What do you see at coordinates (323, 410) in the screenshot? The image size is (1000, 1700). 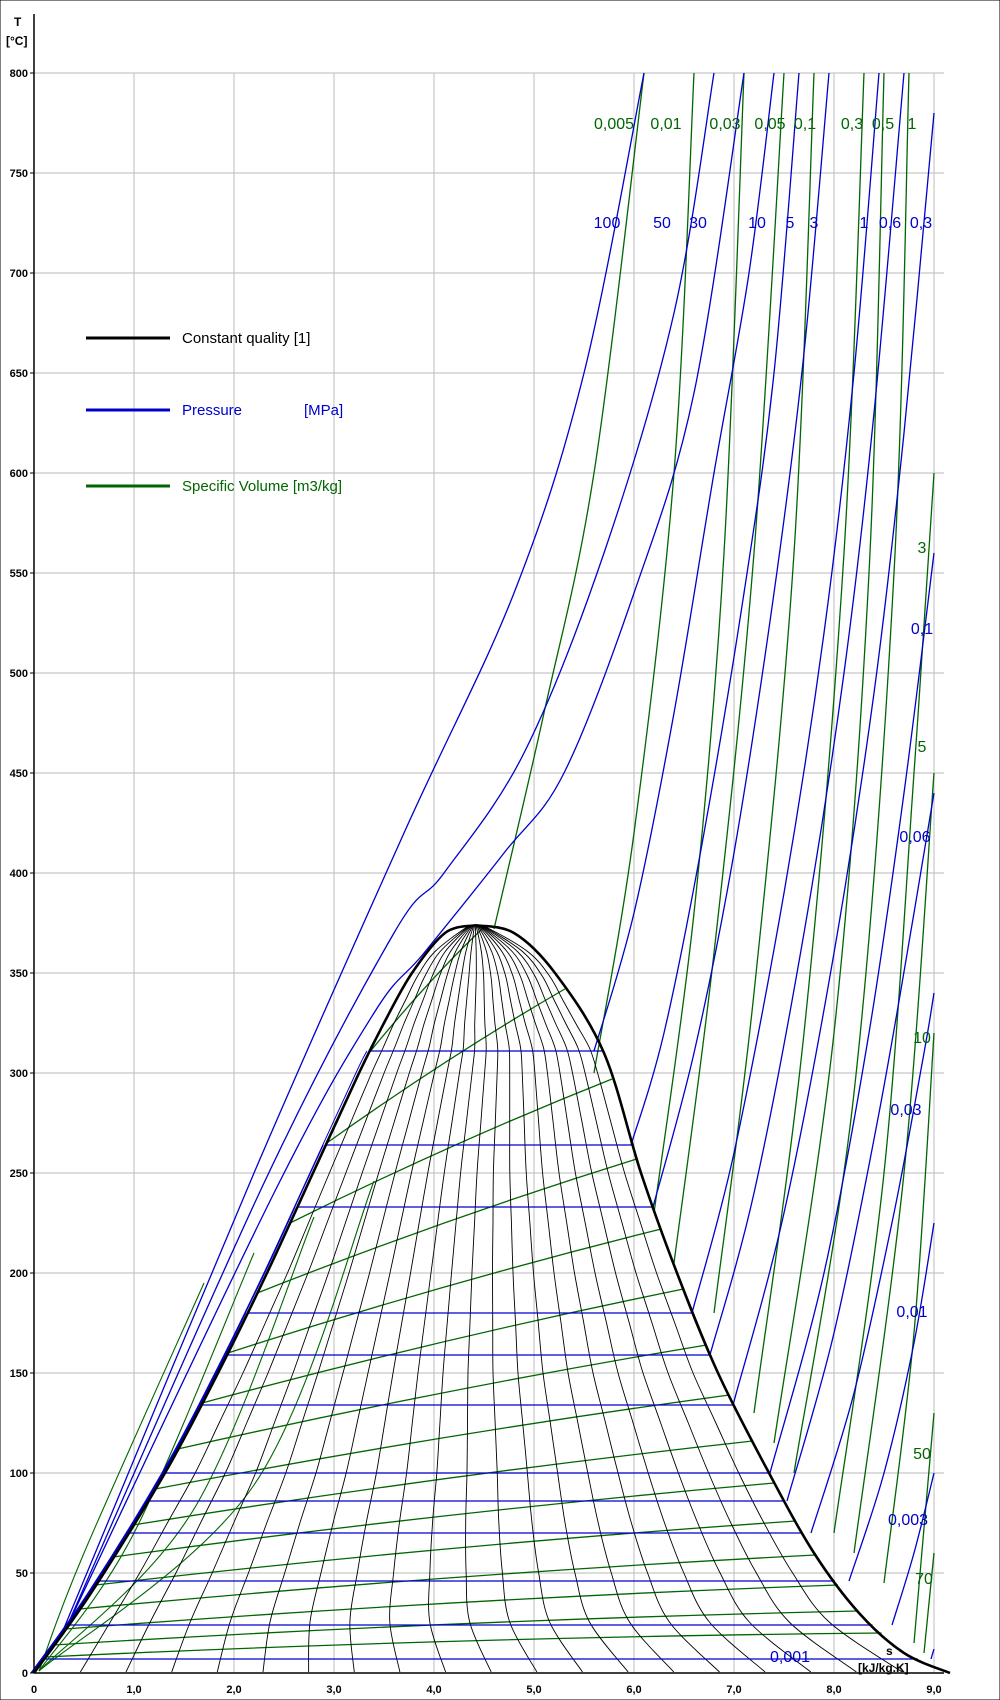 I see `legend-unit: [MPa]` at bounding box center [323, 410].